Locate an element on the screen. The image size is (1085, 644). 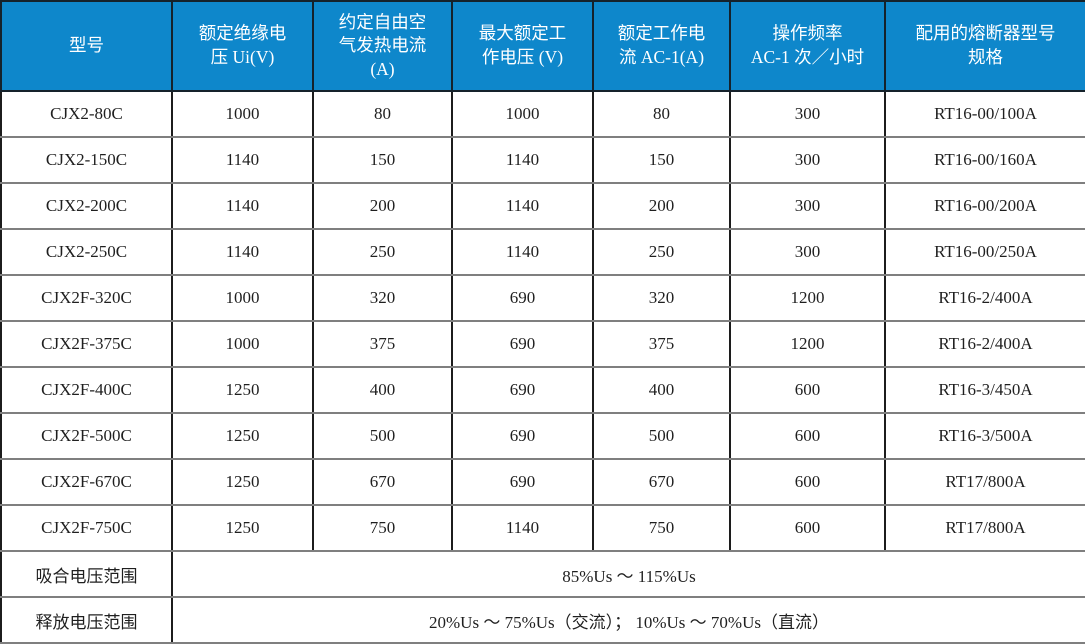
table-row: CJX2F-670C 1250 670 690 670 600 RT17/800A is located at coordinates (542, 482).